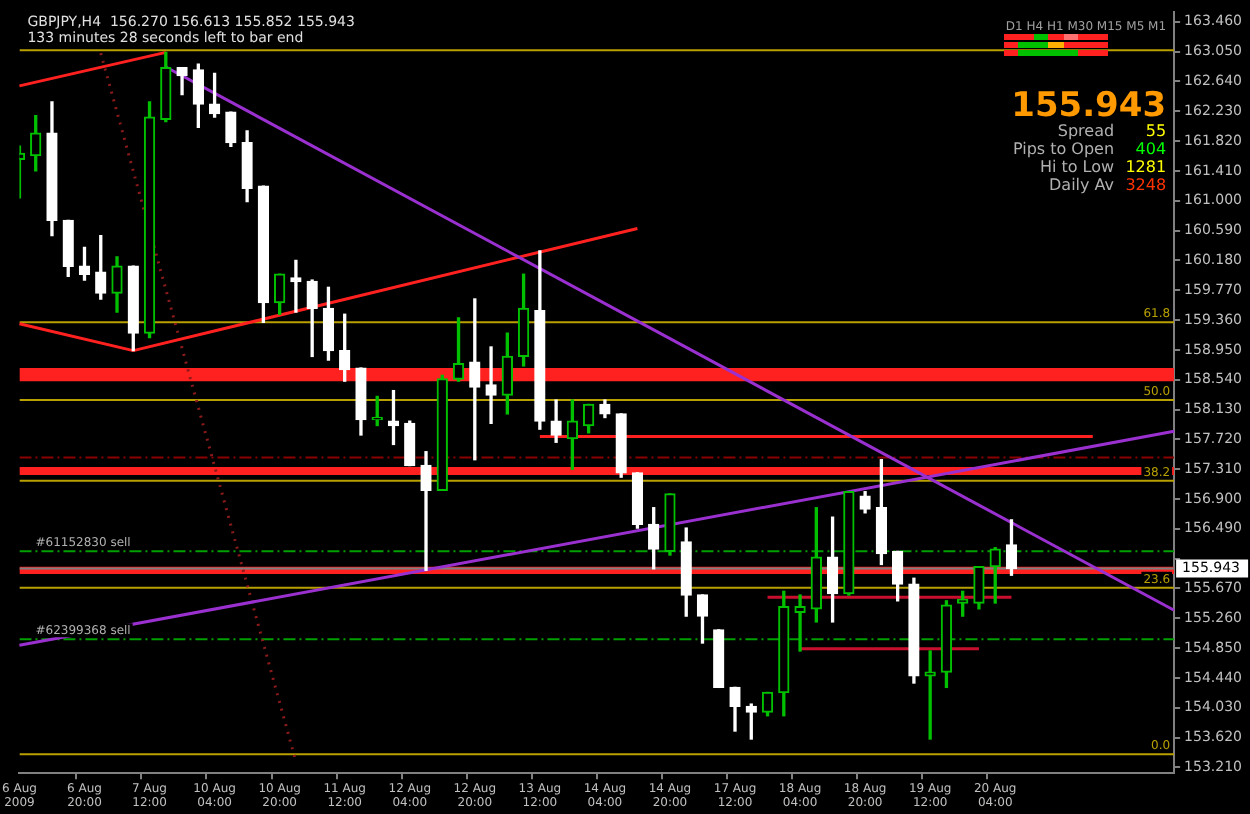 Image resolution: width=1250 pixels, height=814 pixels. What do you see at coordinates (1082, 185) in the screenshot?
I see `annotation: Daily Av` at bounding box center [1082, 185].